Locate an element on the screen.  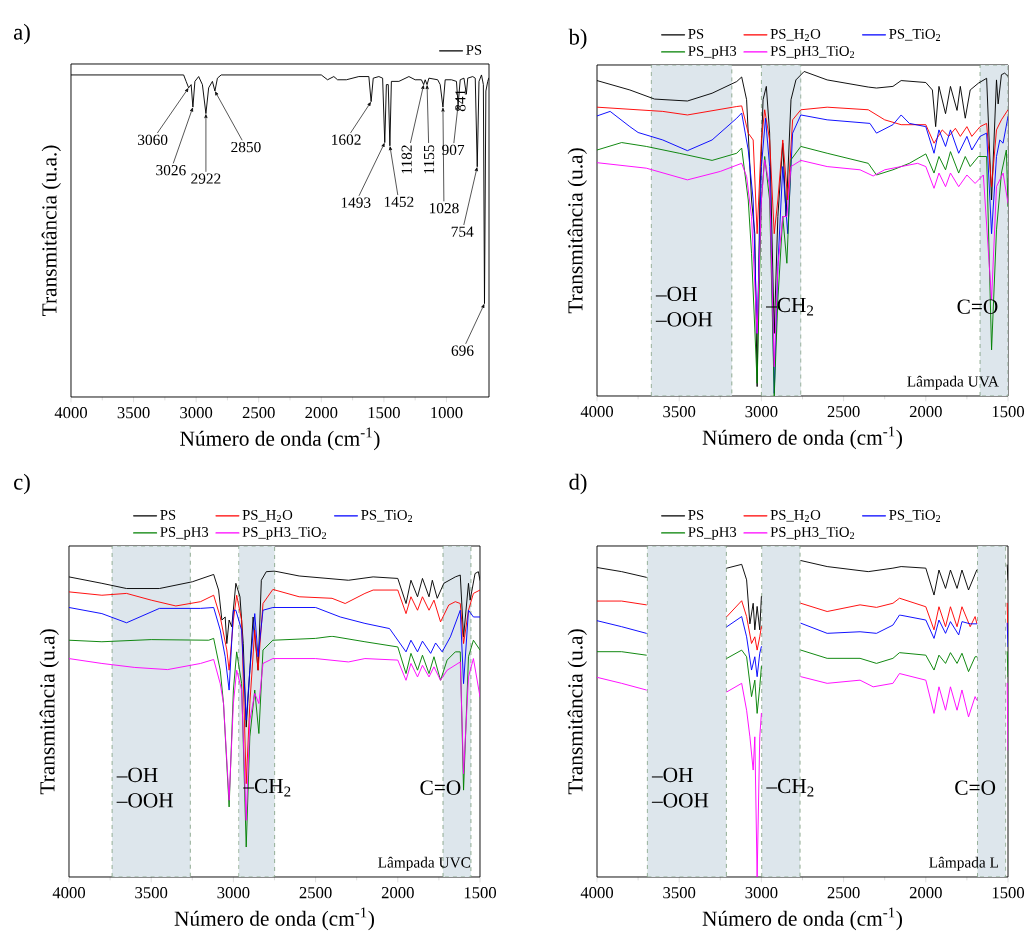
annotation: 841 is located at coordinates (460, 100).